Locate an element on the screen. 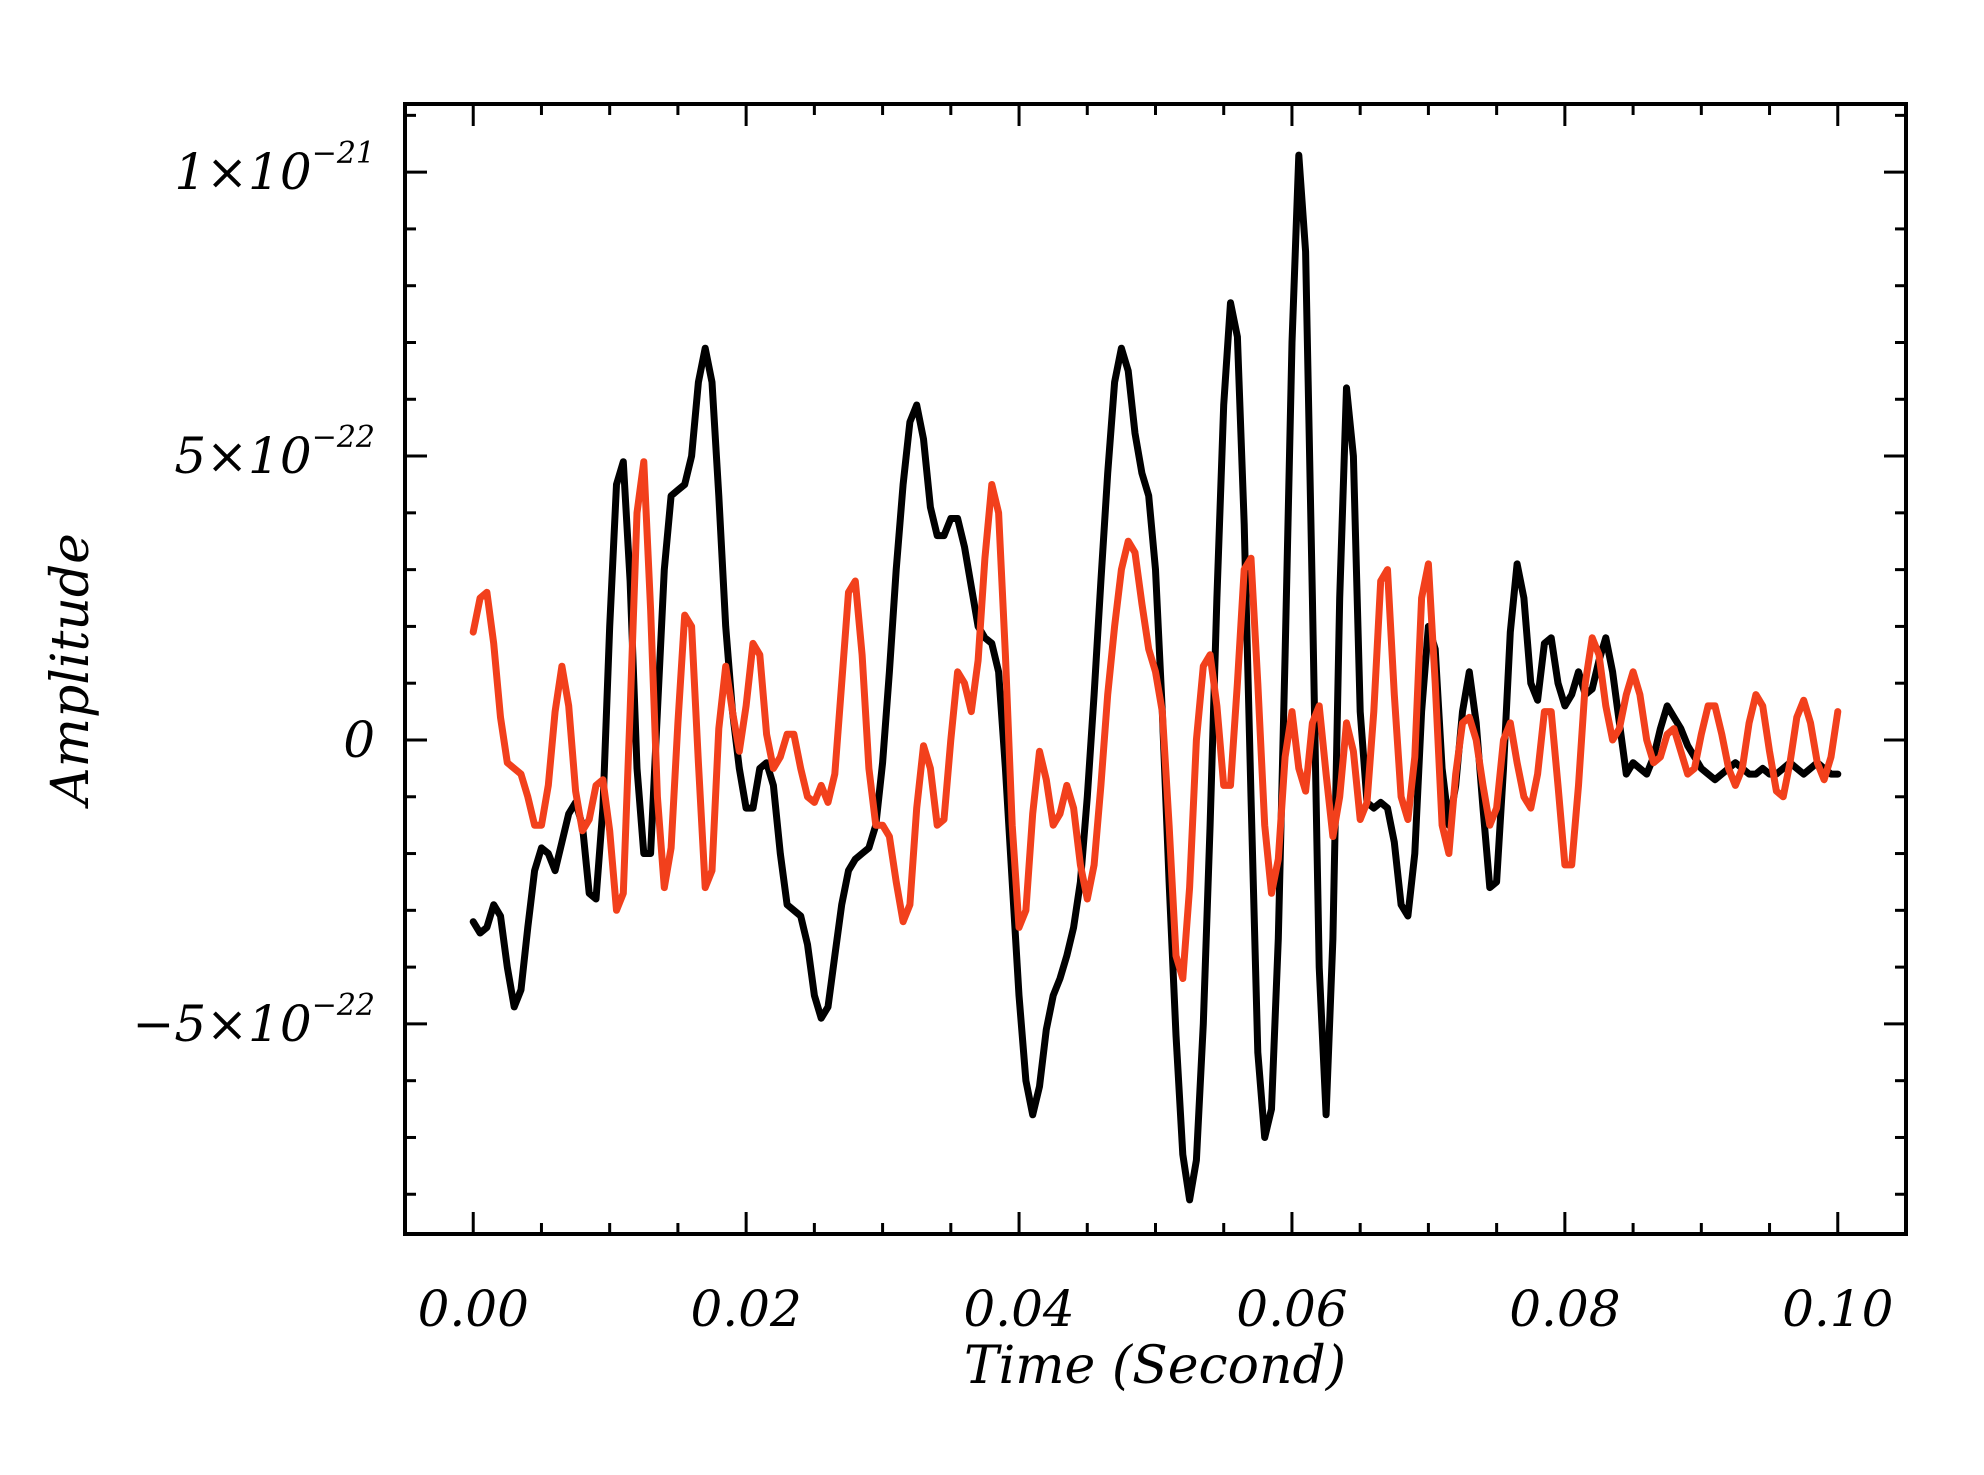  x-tick-label: 0.04 is located at coordinates (1018, 1309).